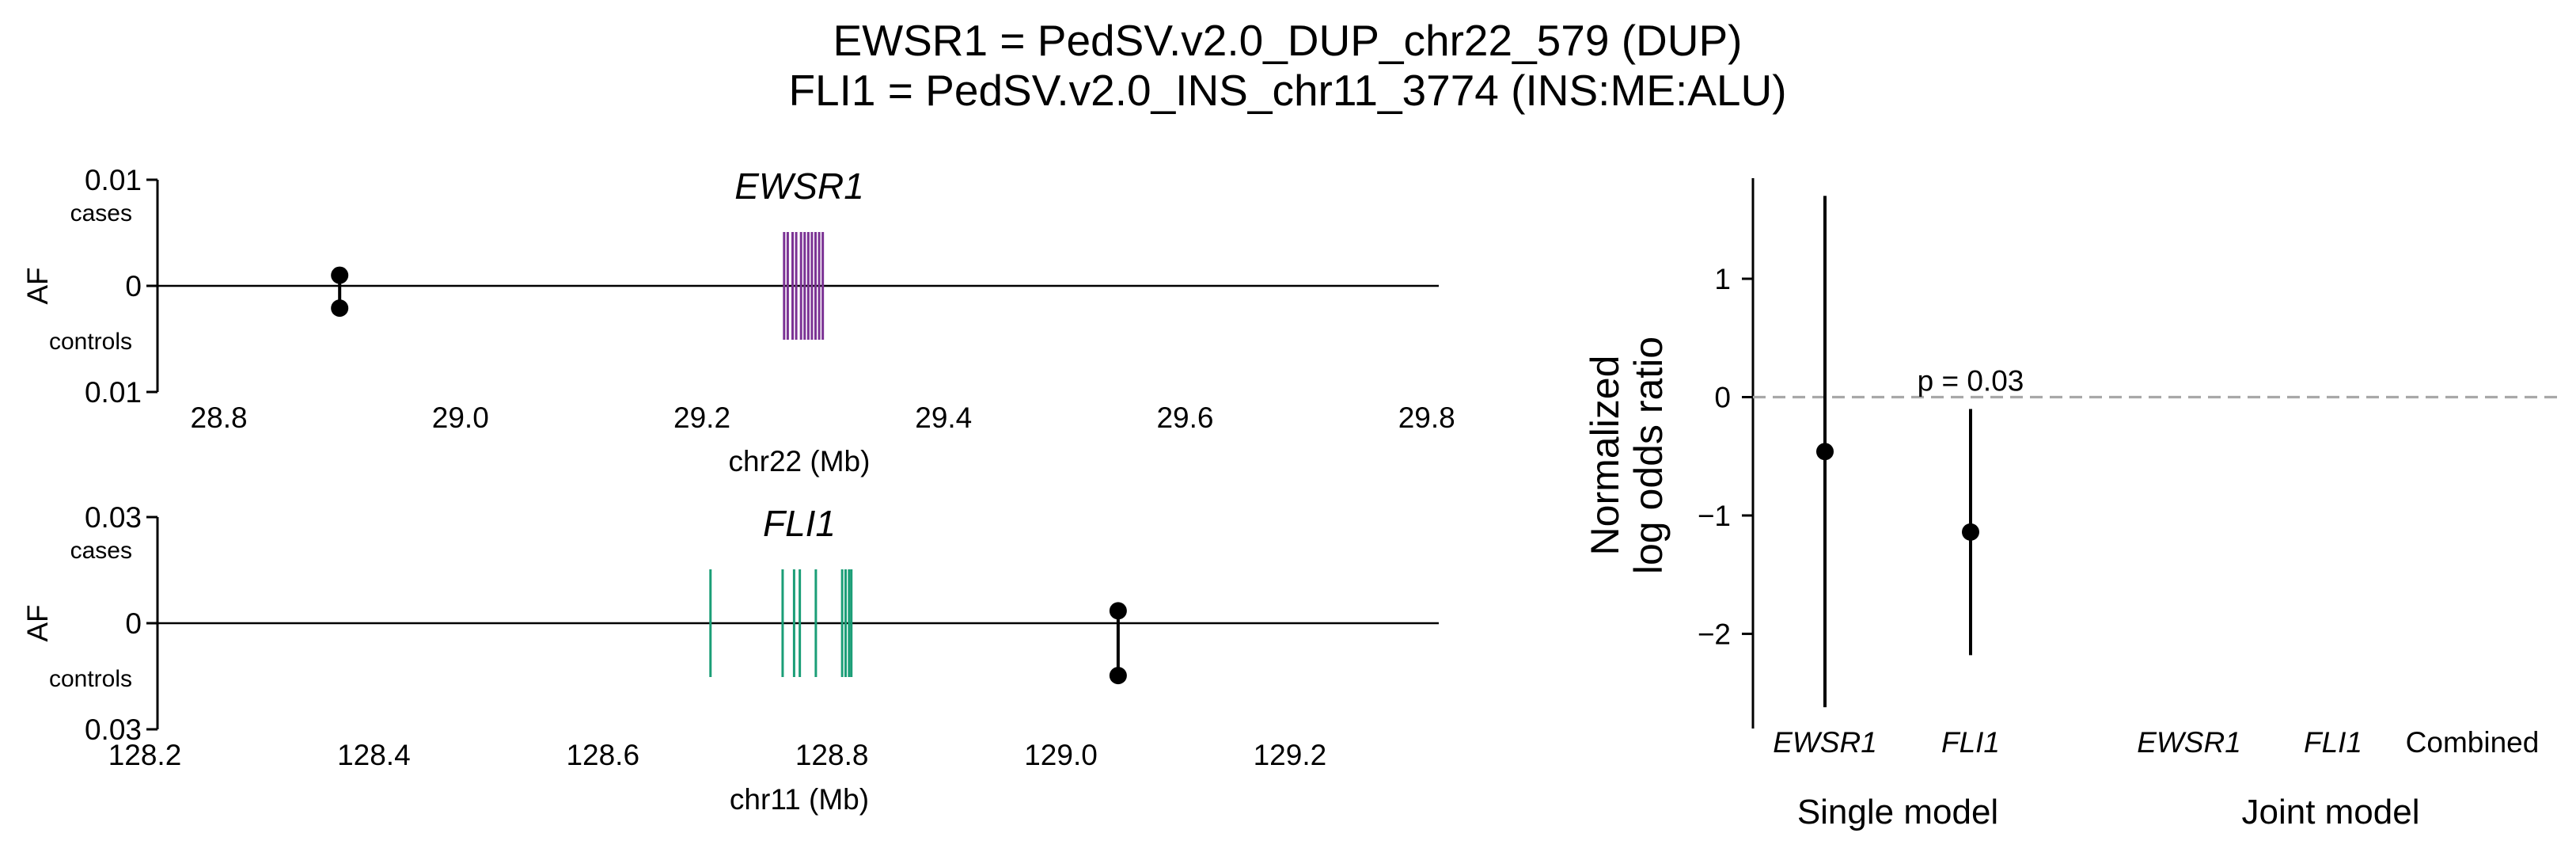 The image size is (2576, 856). Describe the element at coordinates (799, 186) in the screenshot. I see `gene-name: EWSR1` at that location.